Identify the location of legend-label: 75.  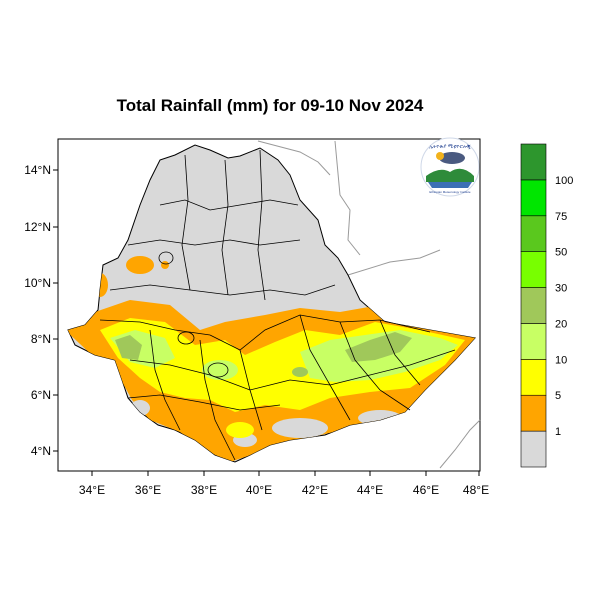
(561, 217).